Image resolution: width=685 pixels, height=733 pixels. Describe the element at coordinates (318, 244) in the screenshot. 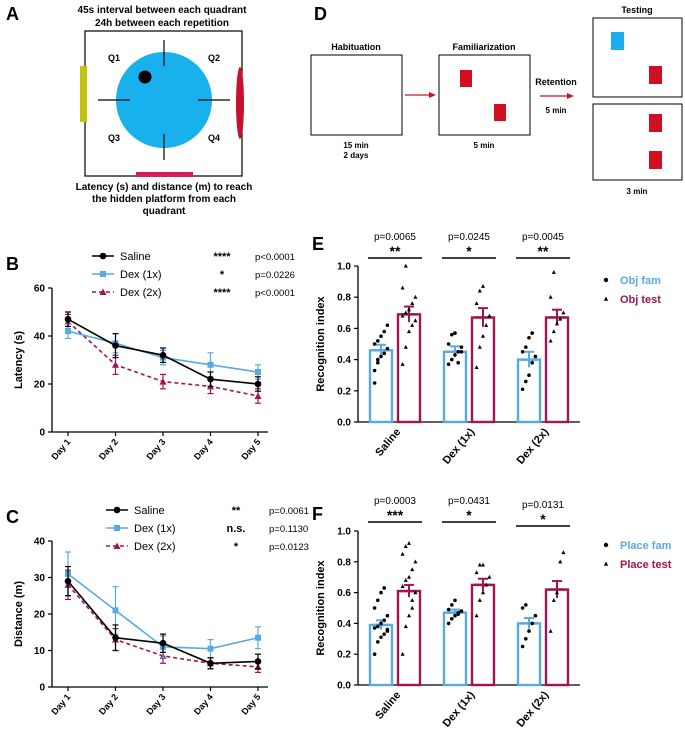

I see `panel-letter: E` at that location.